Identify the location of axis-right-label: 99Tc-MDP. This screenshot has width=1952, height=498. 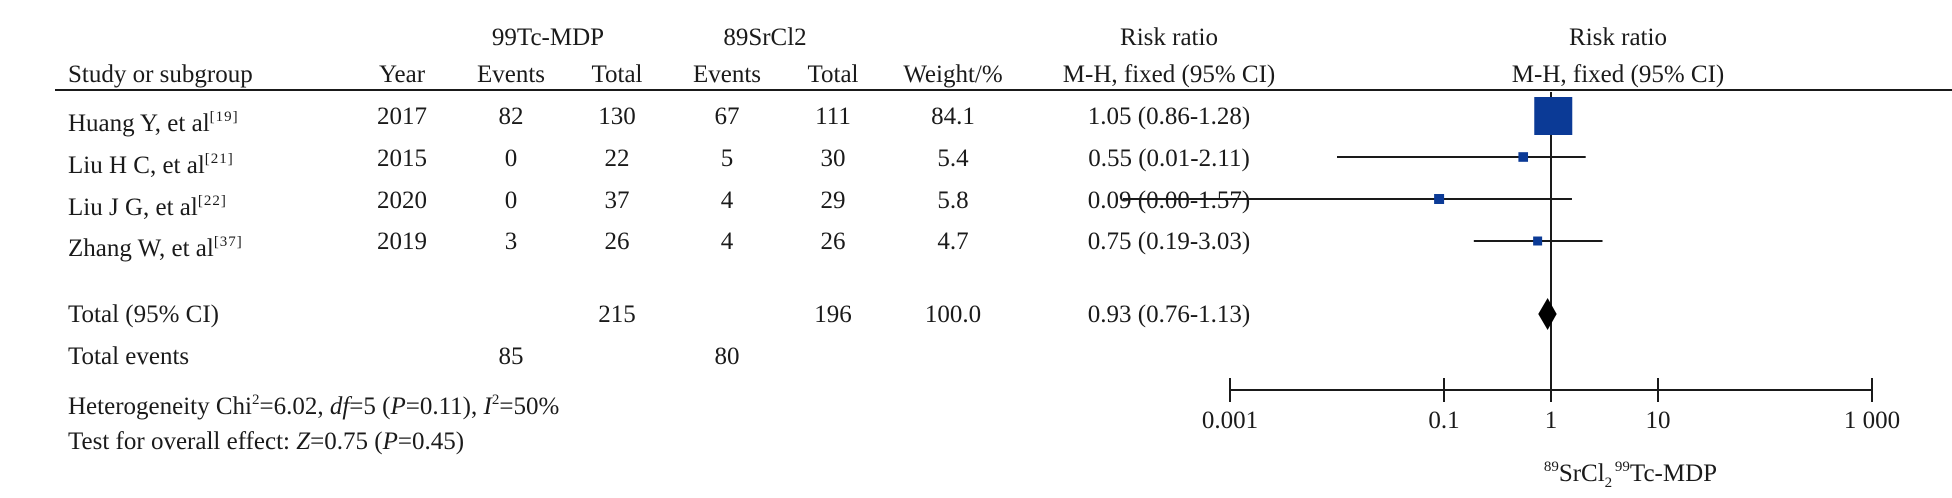
(1666, 473).